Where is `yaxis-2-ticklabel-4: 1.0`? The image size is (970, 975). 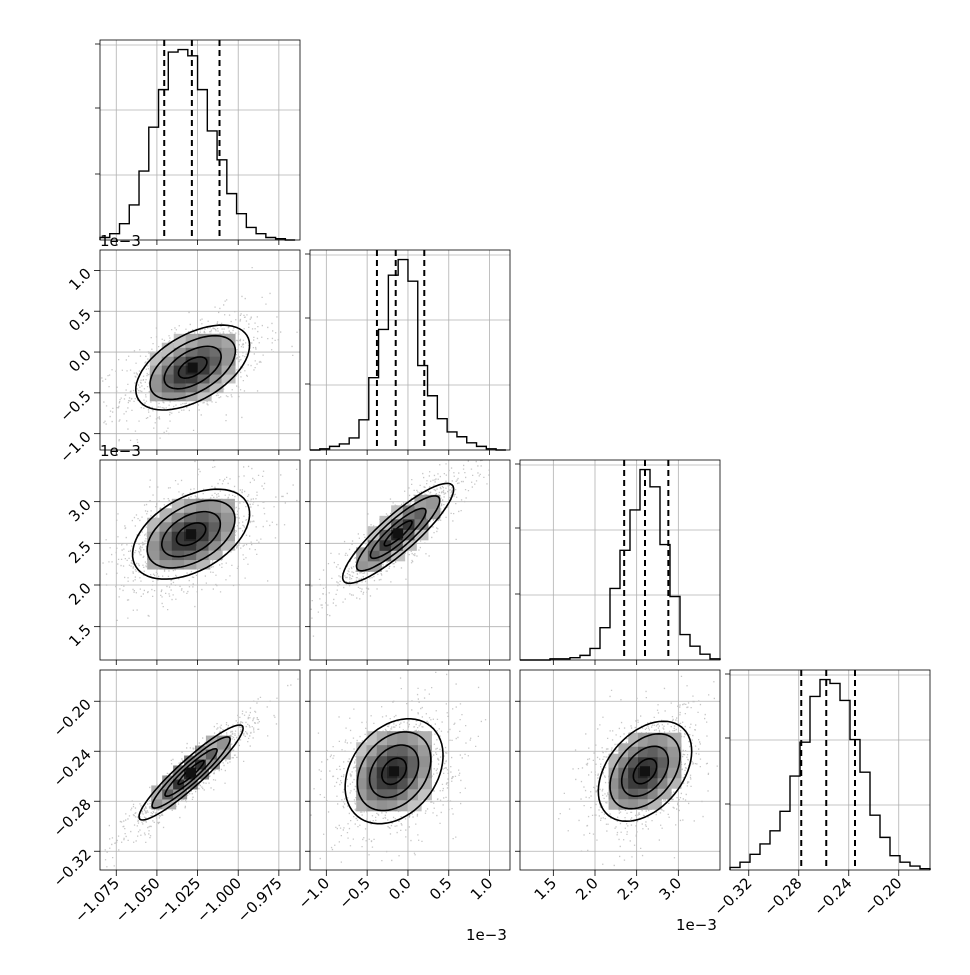 yaxis-2-ticklabel-4: 1.0 is located at coordinates (80, 280).